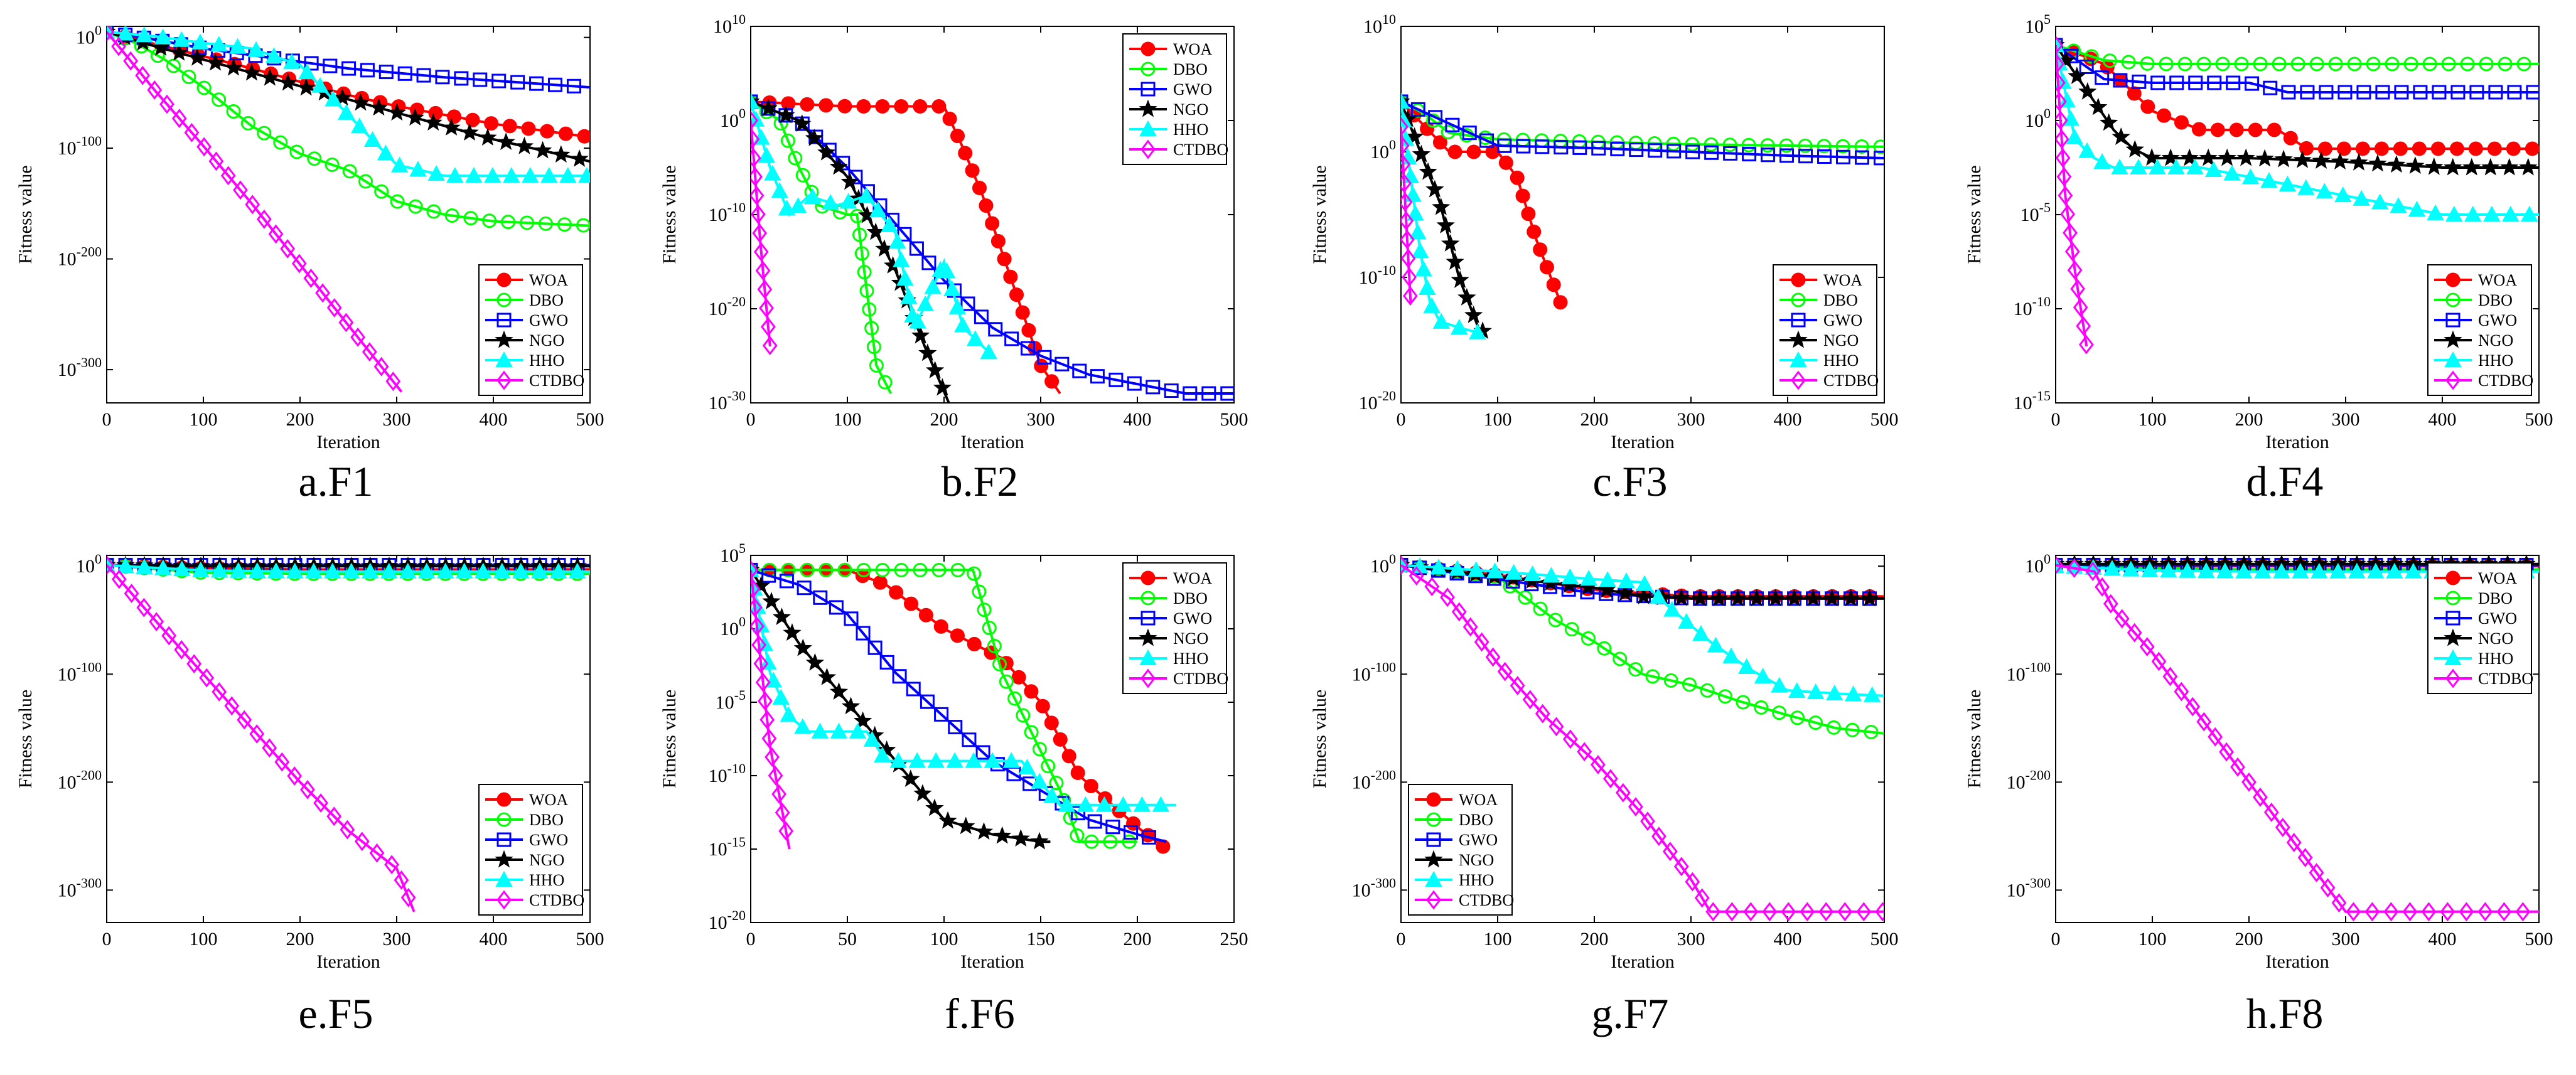 Image resolution: width=2576 pixels, height=1075 pixels. What do you see at coordinates (546, 860) in the screenshot?
I see `legend-label: NGO` at bounding box center [546, 860].